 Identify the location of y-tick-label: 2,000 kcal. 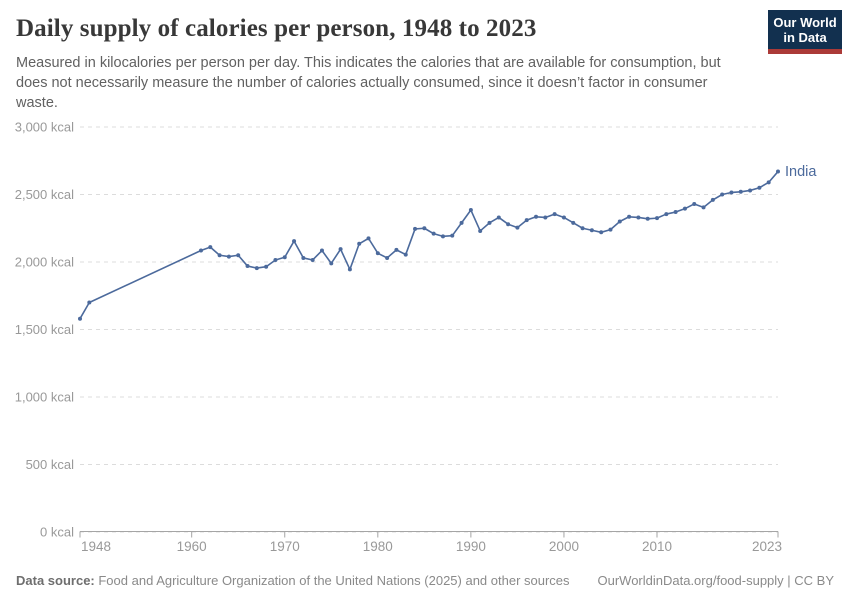
(44, 262).